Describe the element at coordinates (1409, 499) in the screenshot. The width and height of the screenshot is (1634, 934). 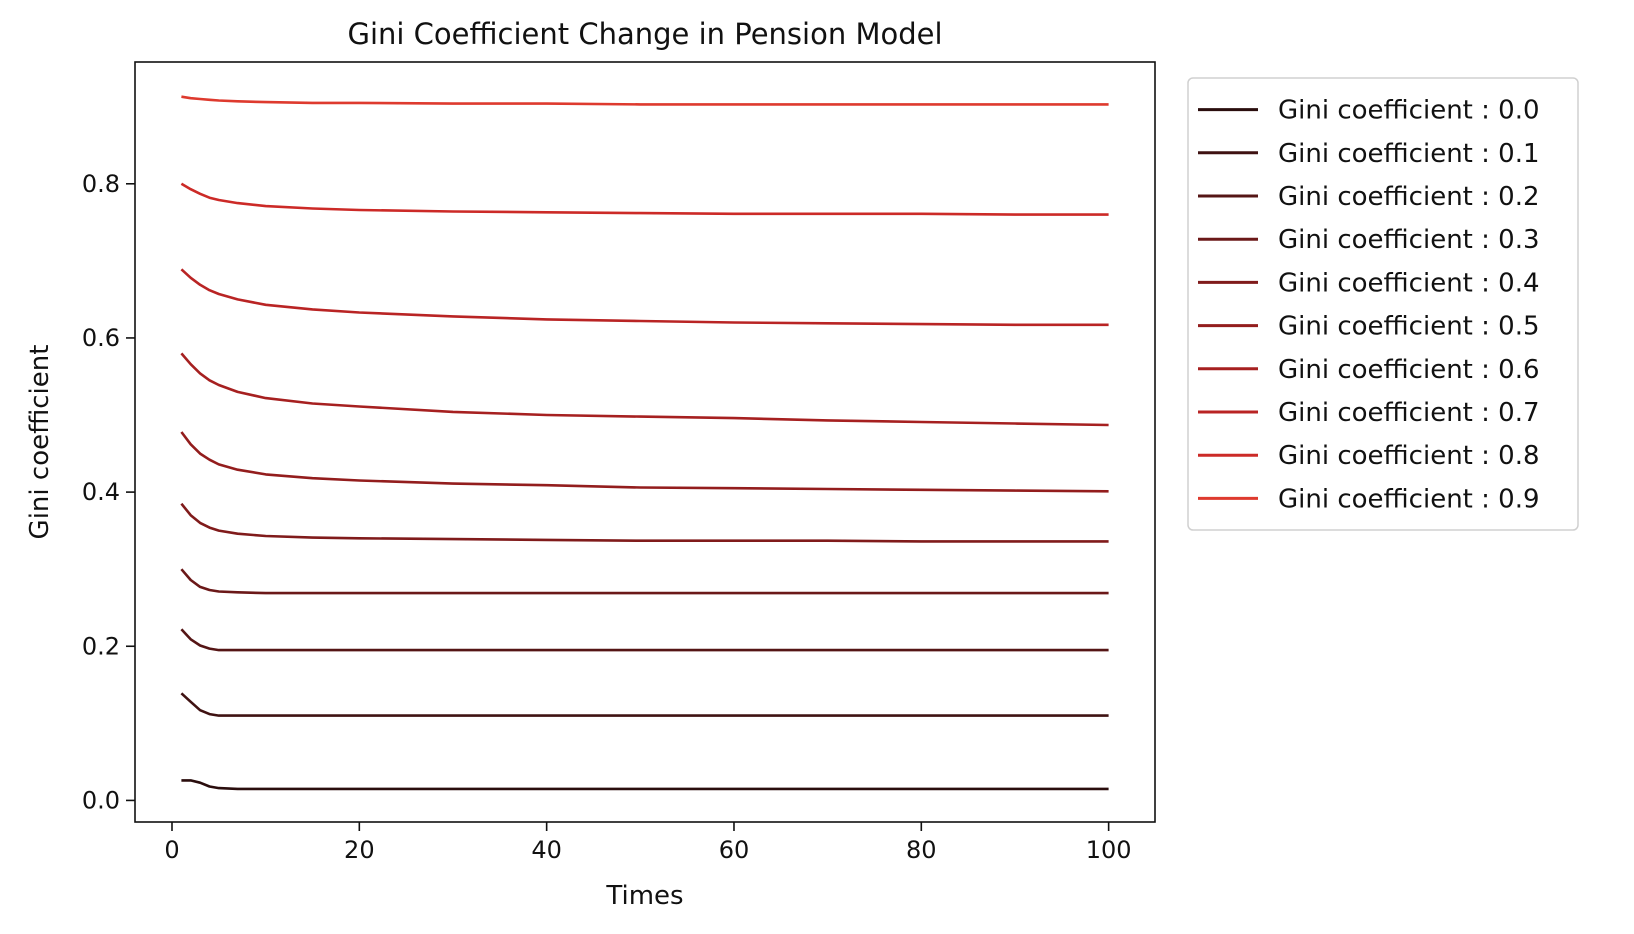
I see `legend-entry: Gini coefficient : 0.9` at that location.